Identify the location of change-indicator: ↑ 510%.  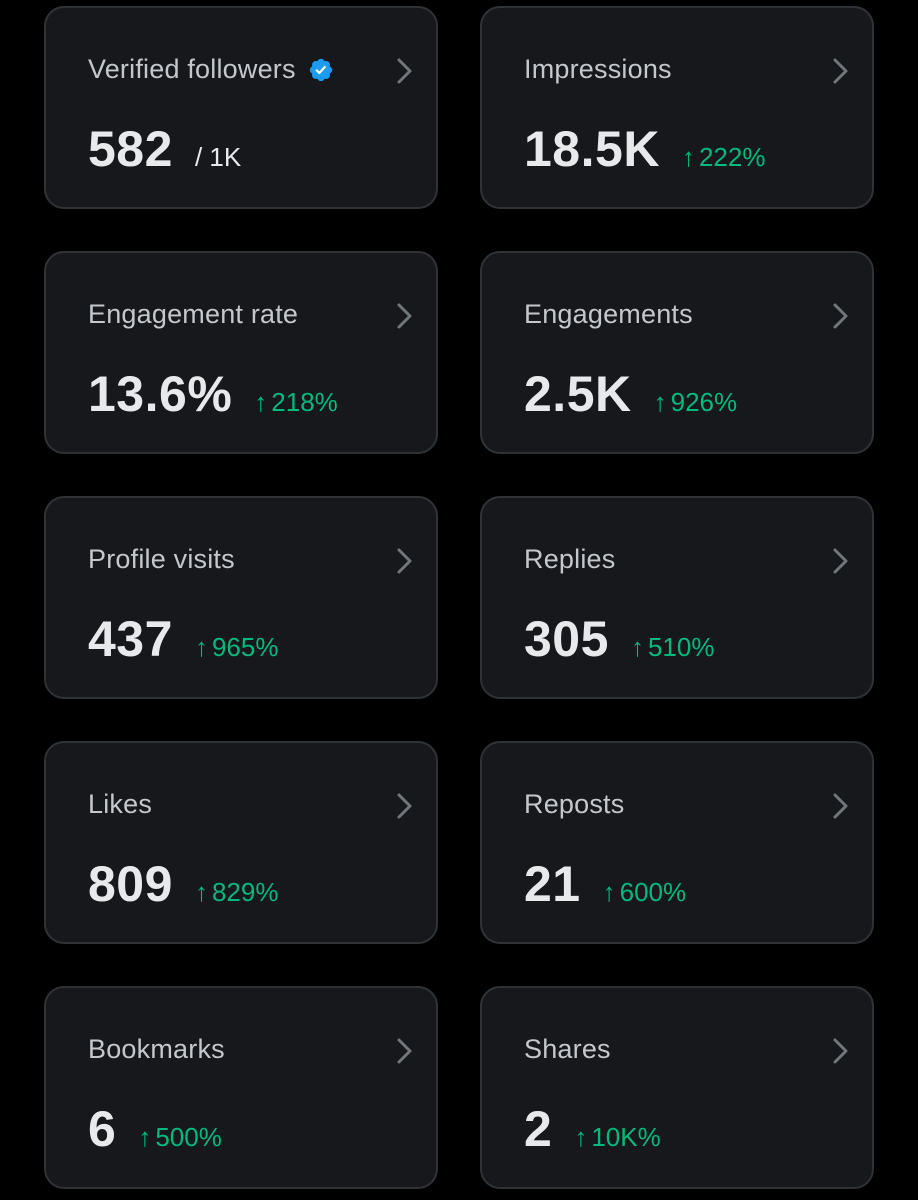
(673, 647).